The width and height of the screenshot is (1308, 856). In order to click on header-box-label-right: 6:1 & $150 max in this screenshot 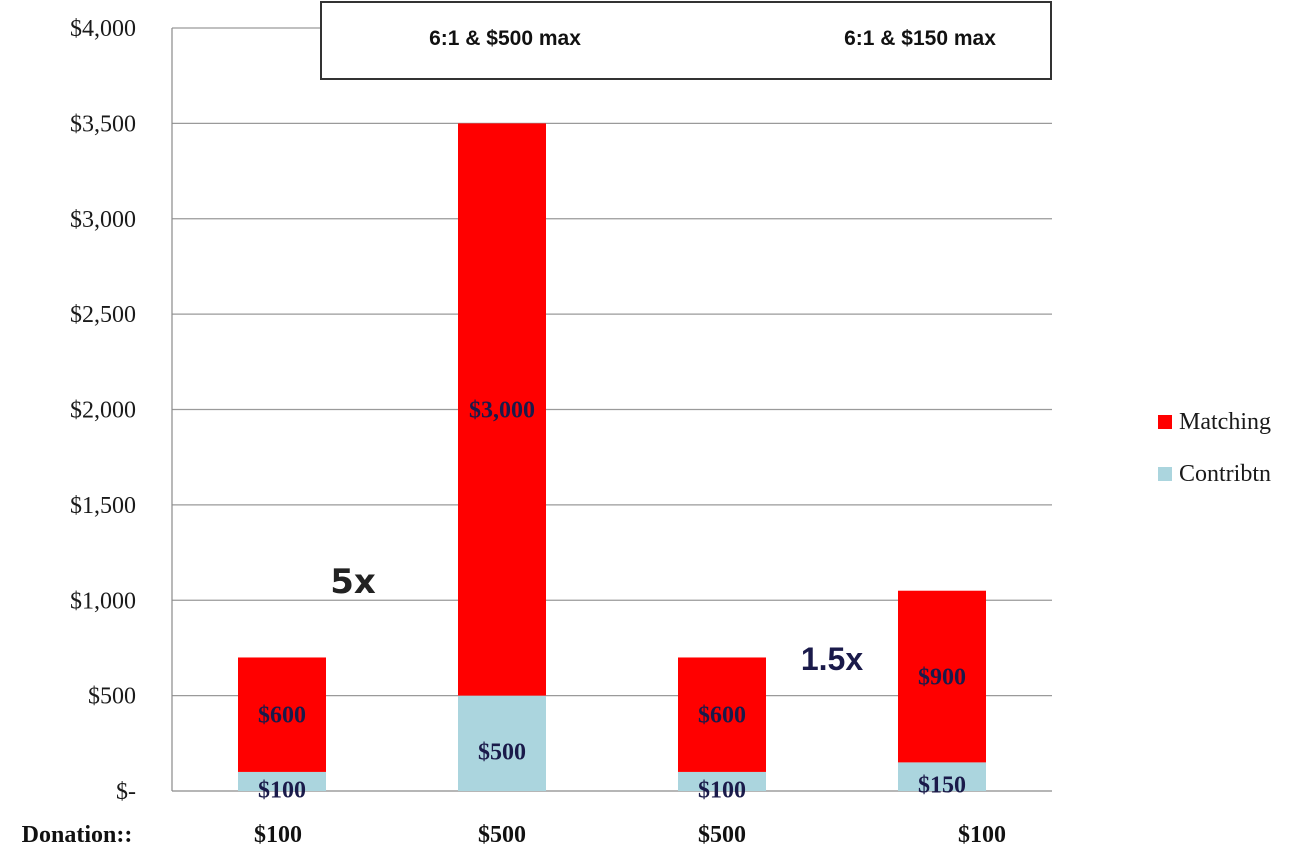, I will do `click(920, 38)`.